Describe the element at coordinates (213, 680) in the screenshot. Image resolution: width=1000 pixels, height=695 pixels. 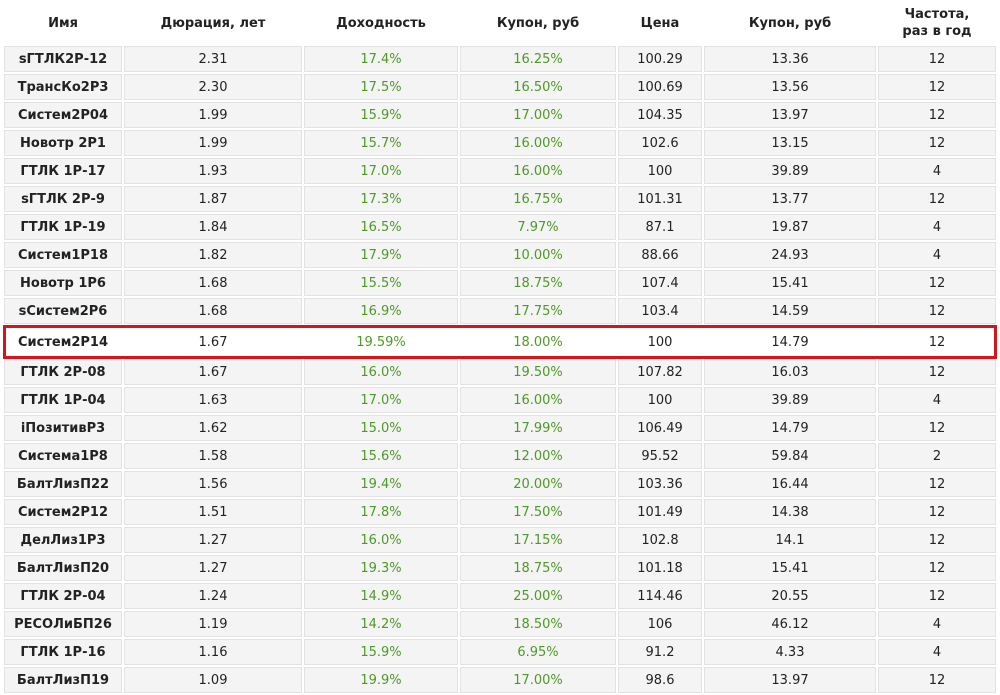
I see `table-cell: 1.09` at that location.